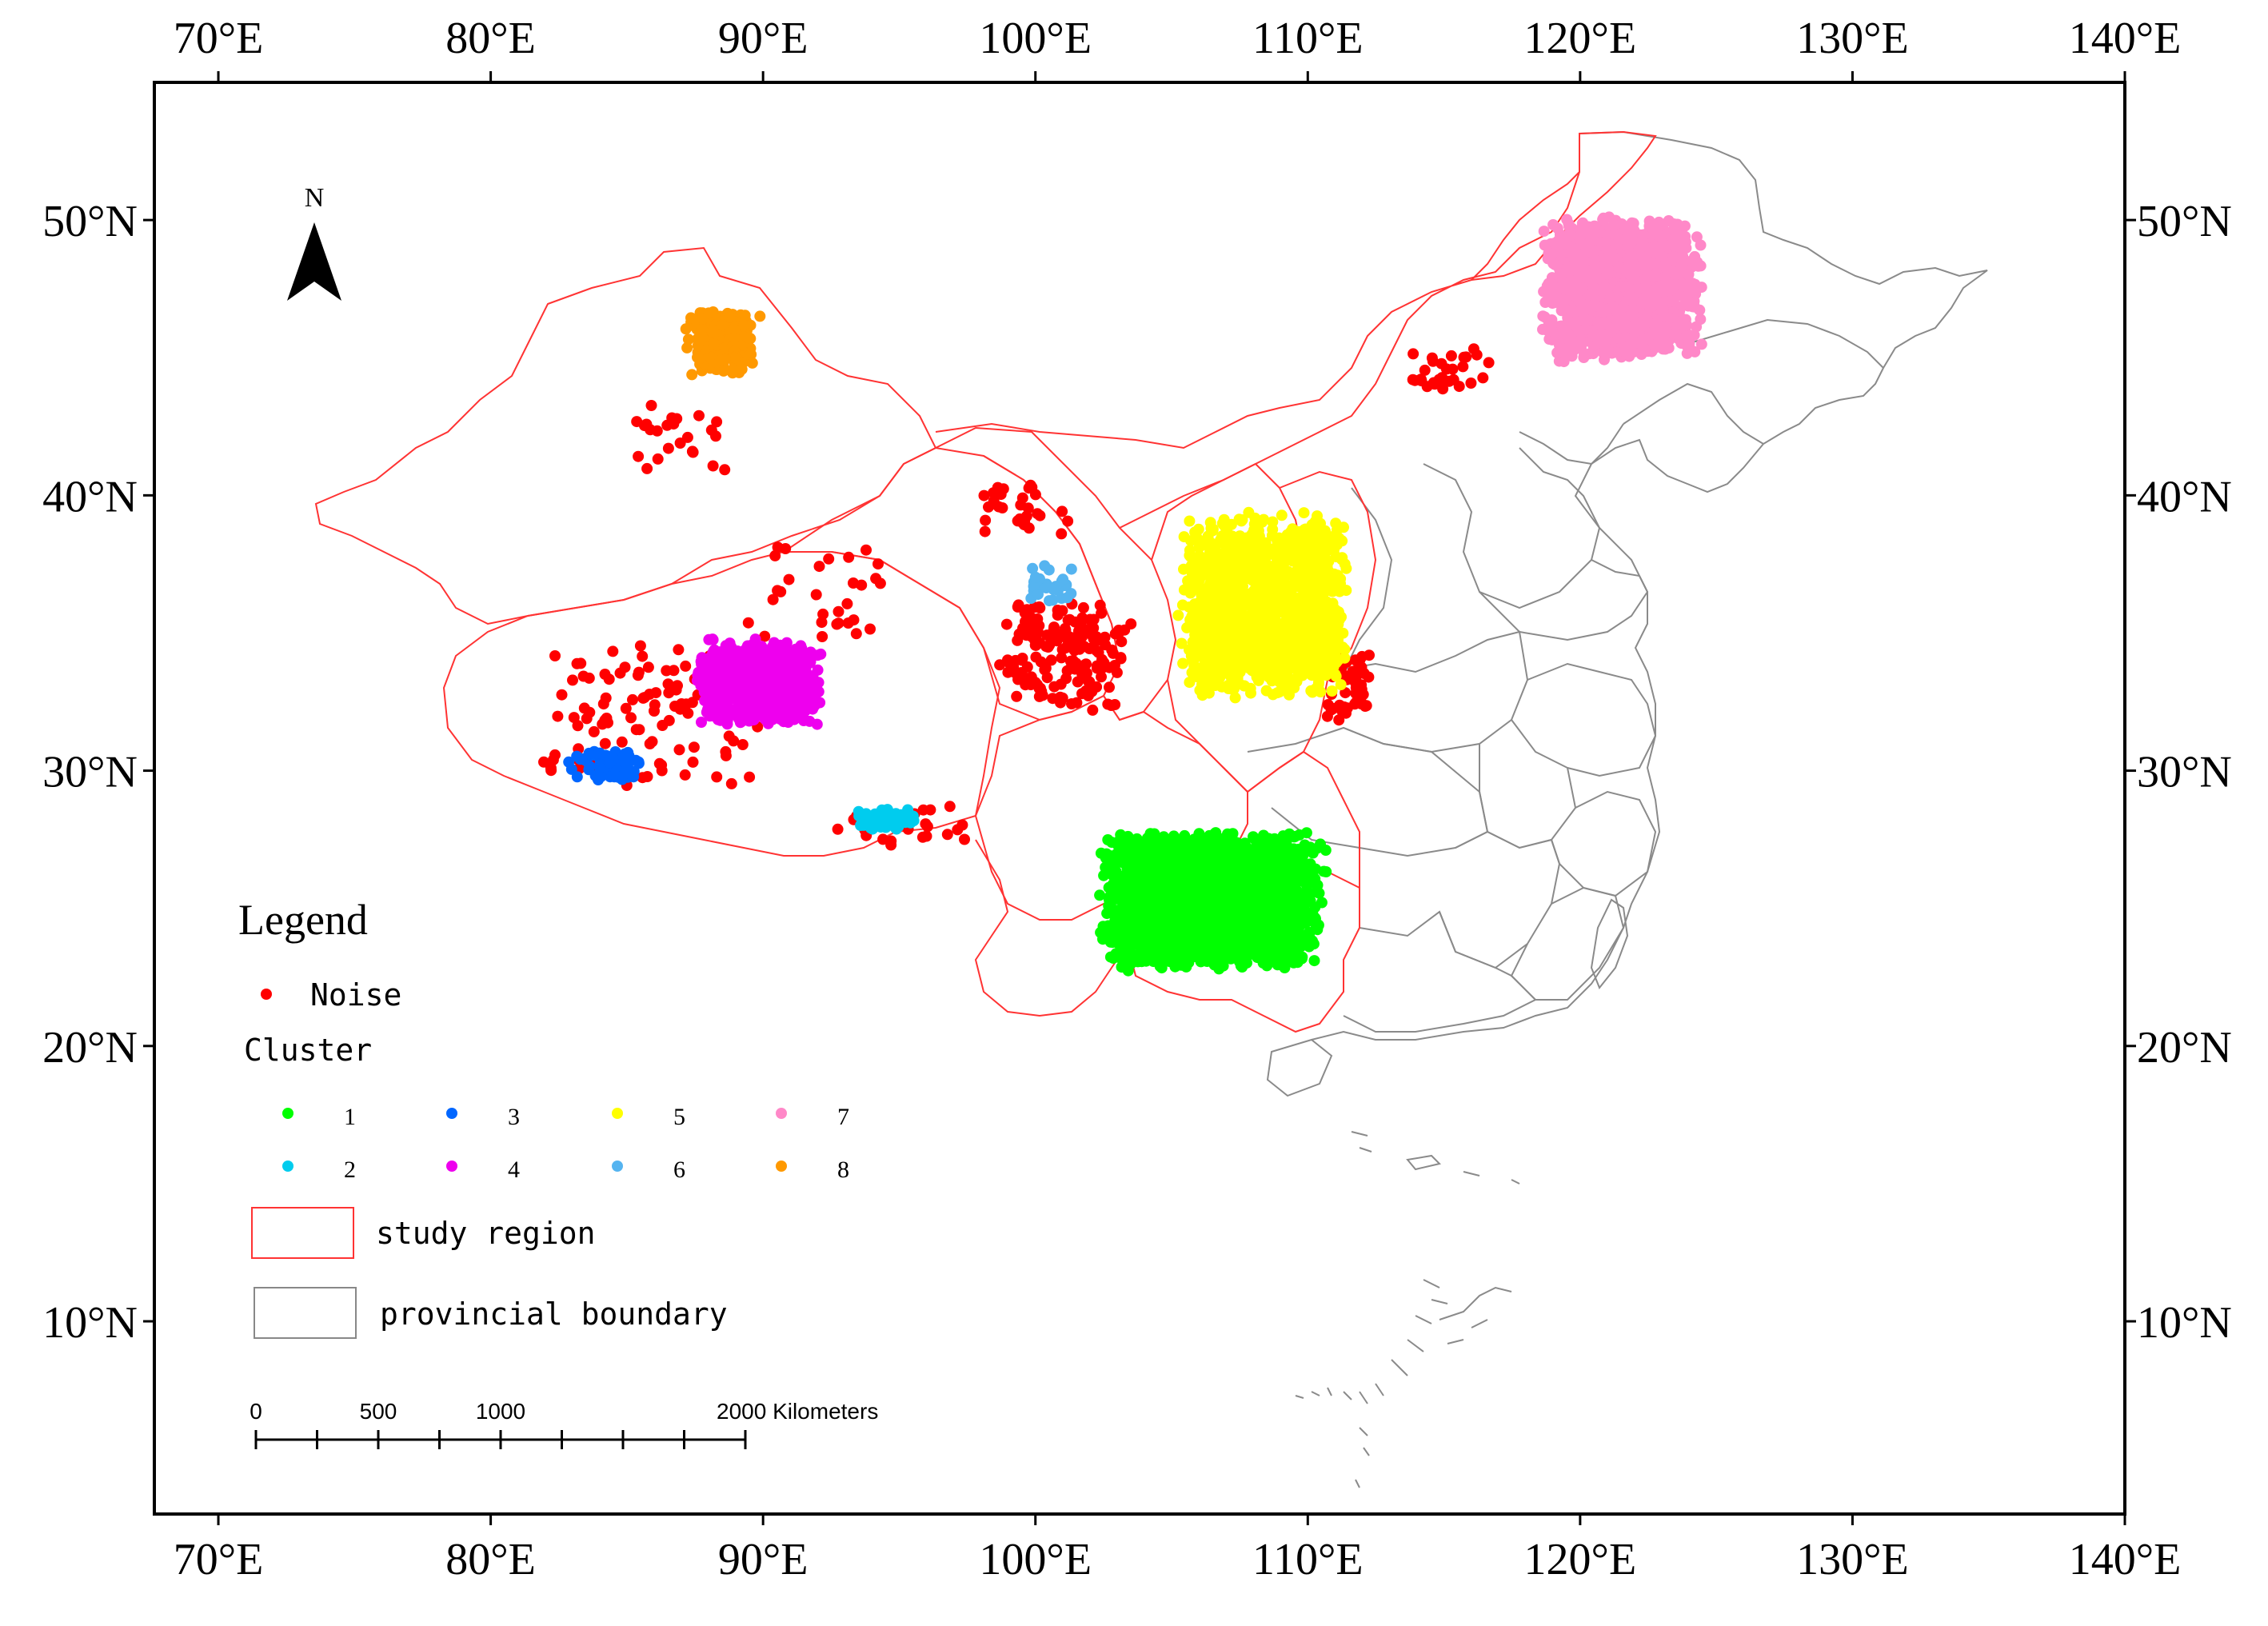  What do you see at coordinates (1035, 1559) in the screenshot?
I see `bottom-lon-label: 100°E` at bounding box center [1035, 1559].